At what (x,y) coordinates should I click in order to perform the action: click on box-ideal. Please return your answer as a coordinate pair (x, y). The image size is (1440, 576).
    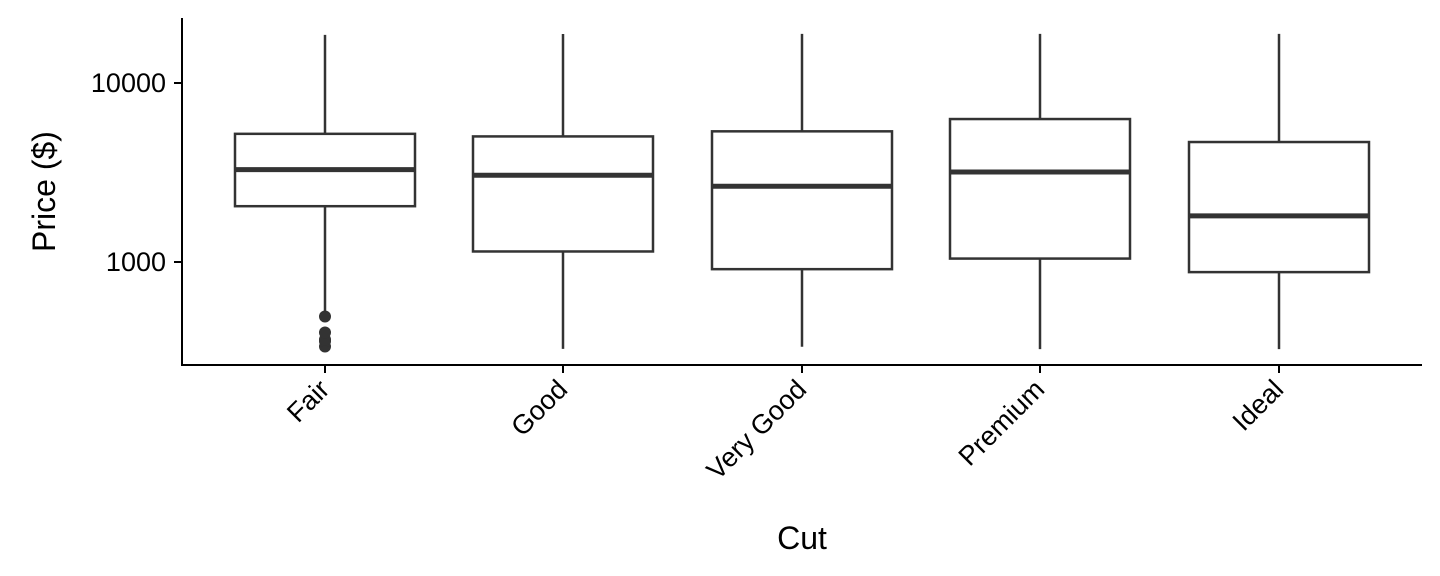
    Looking at the image, I should click on (1279, 191).